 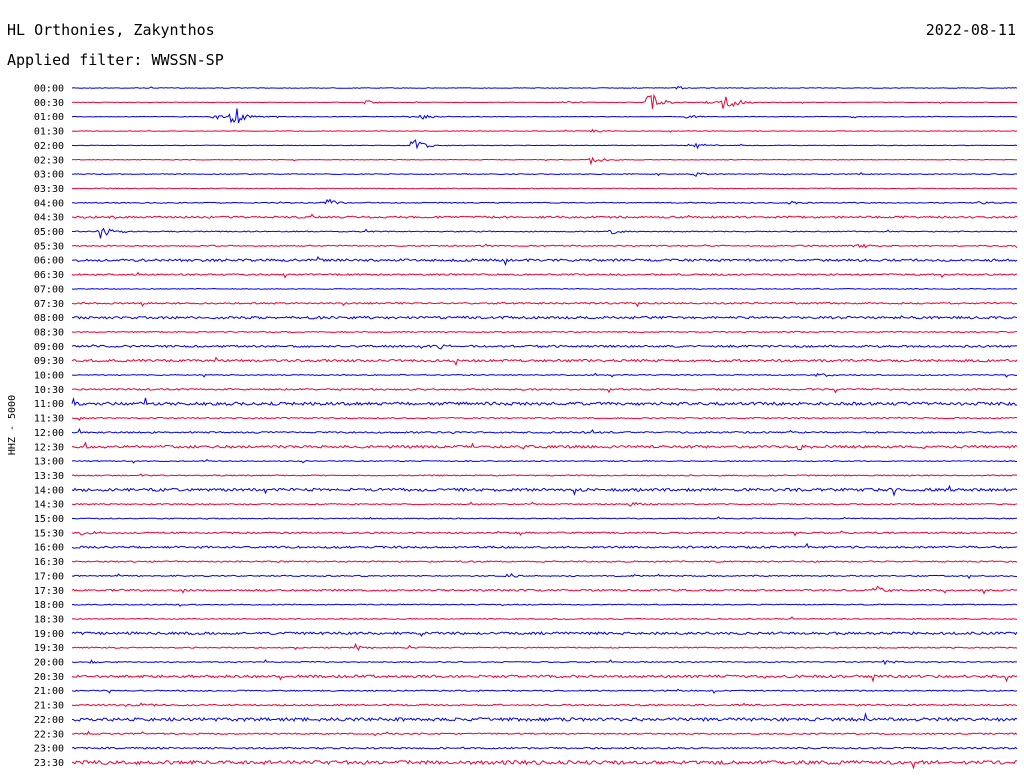 What do you see at coordinates (49, 246) in the screenshot?
I see `row-time-label: 05:30` at bounding box center [49, 246].